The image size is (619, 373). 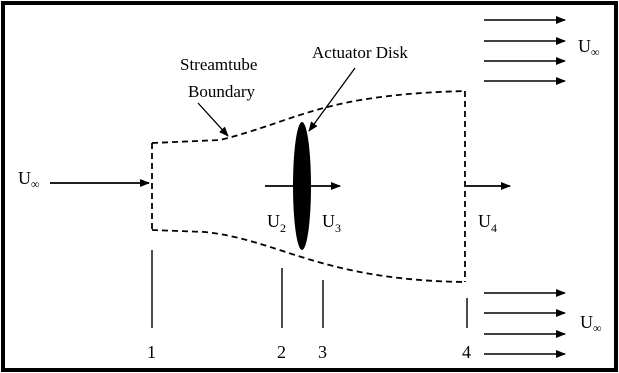 I want to click on u-infinity-inflow-label: U∞, so click(x=29, y=179).